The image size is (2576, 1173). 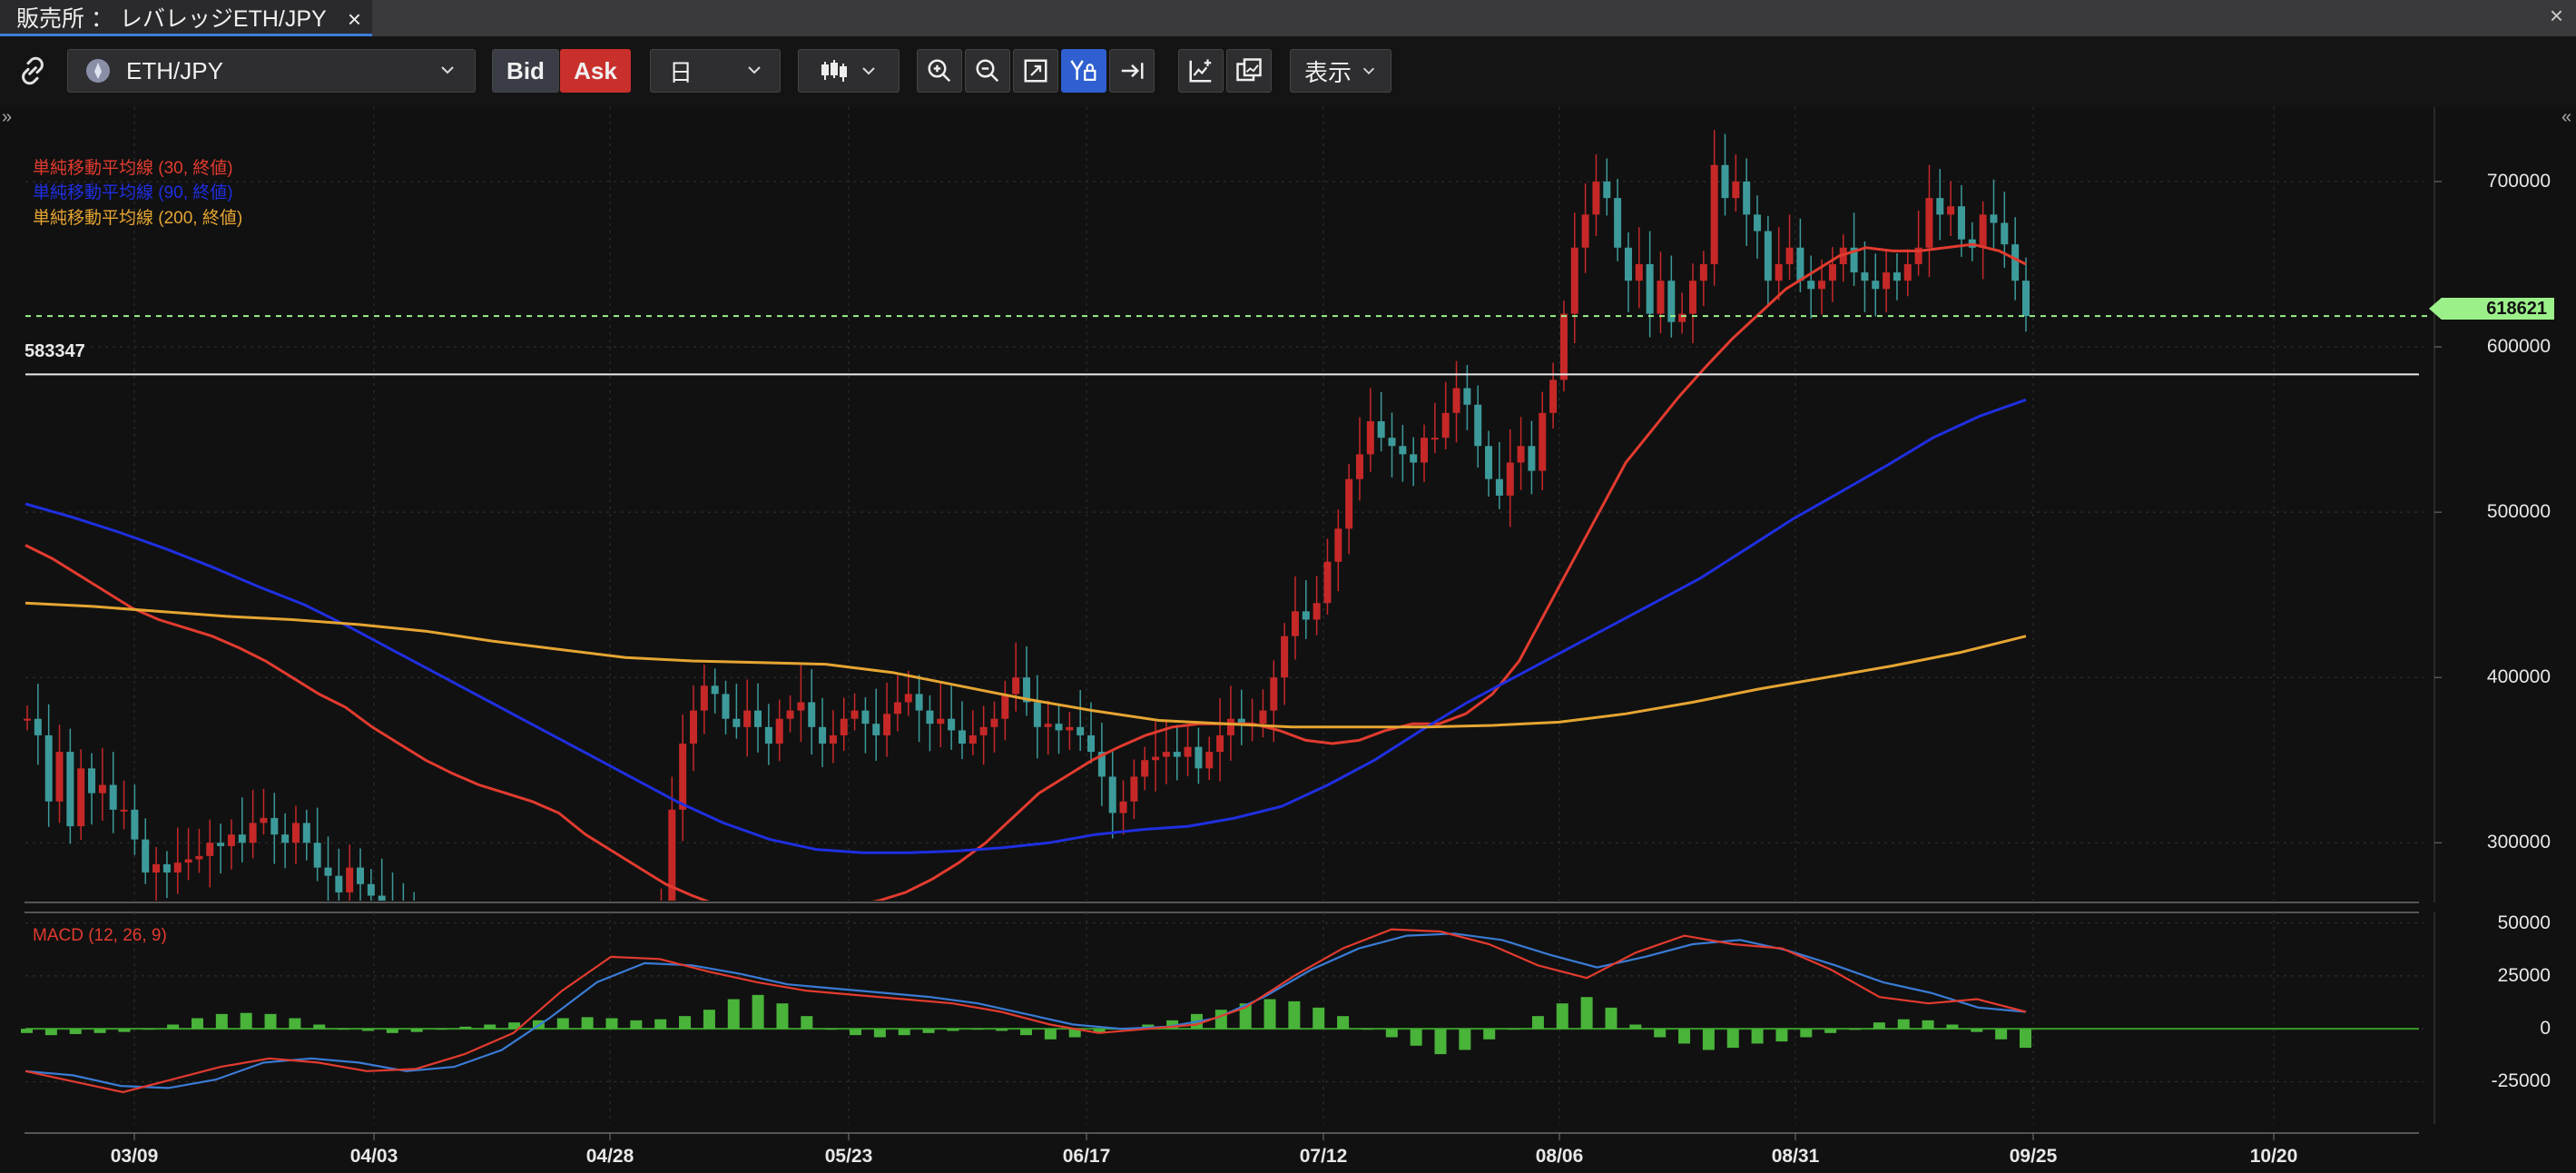 I want to click on add-indicator-button, so click(x=1201, y=71).